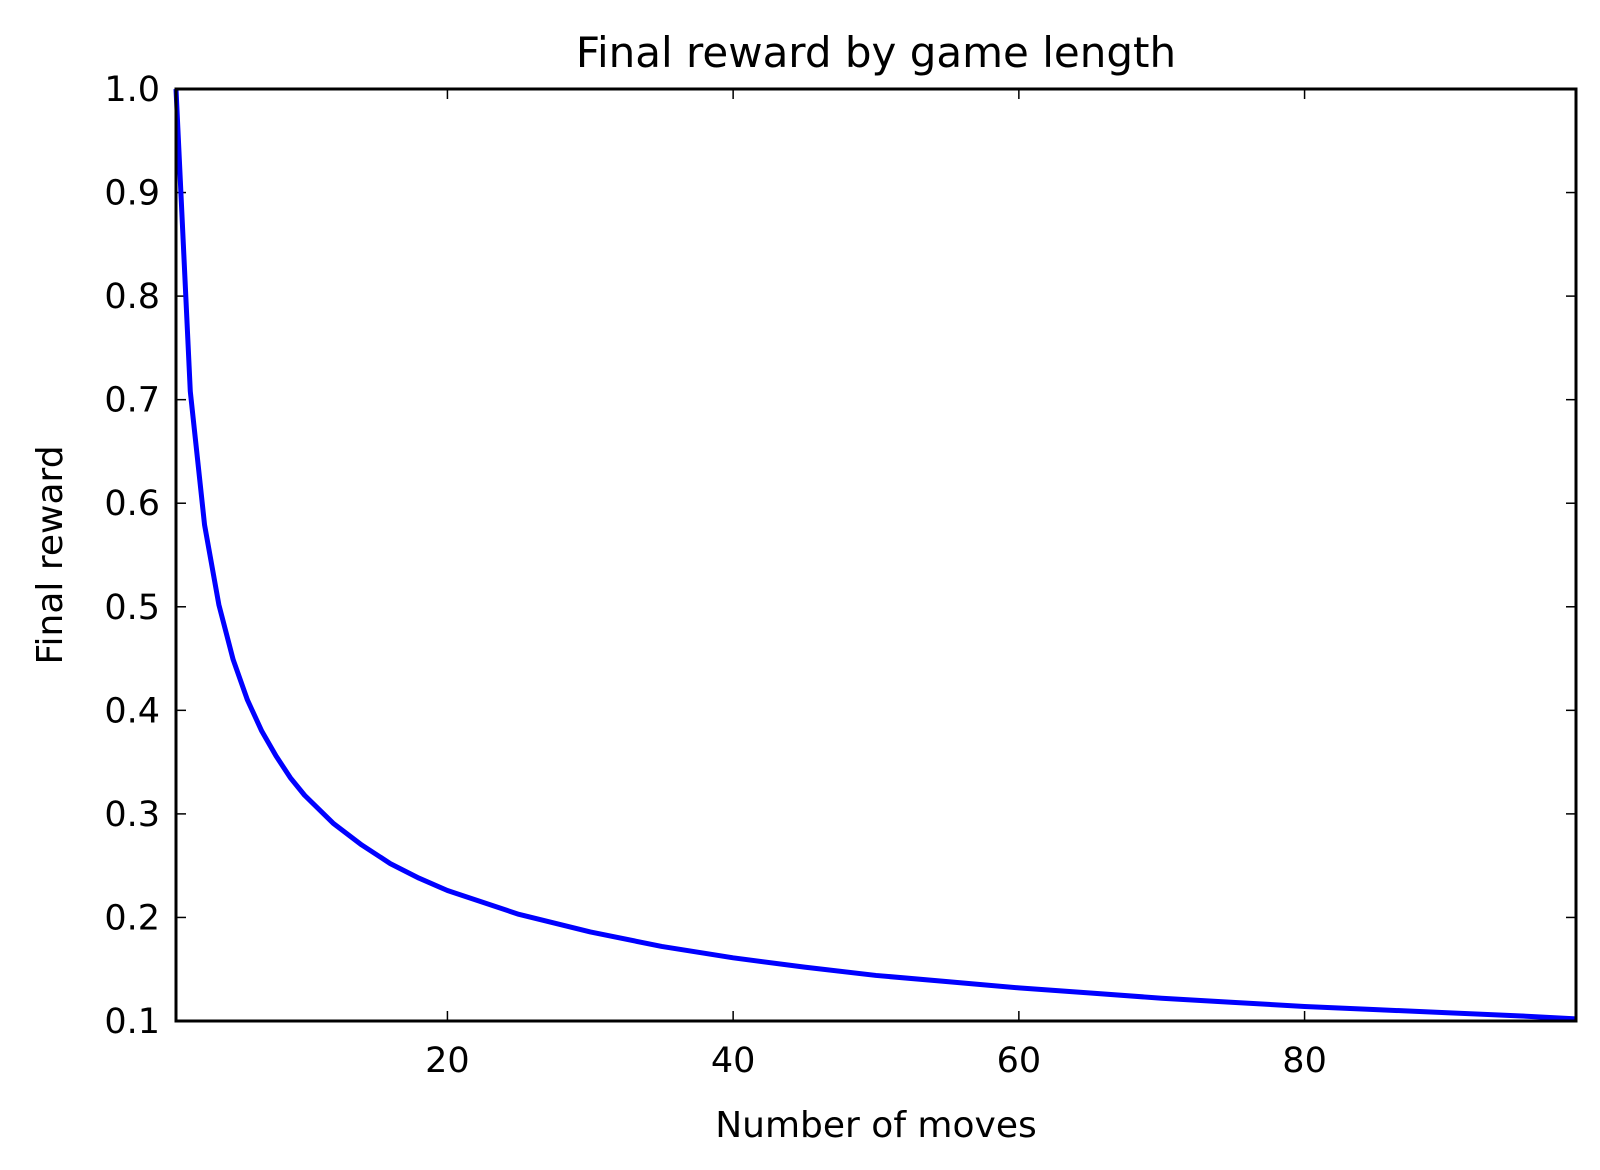 The image size is (1600, 1170). Describe the element at coordinates (1019, 1061) in the screenshot. I see `x-tick-label: 60` at that location.